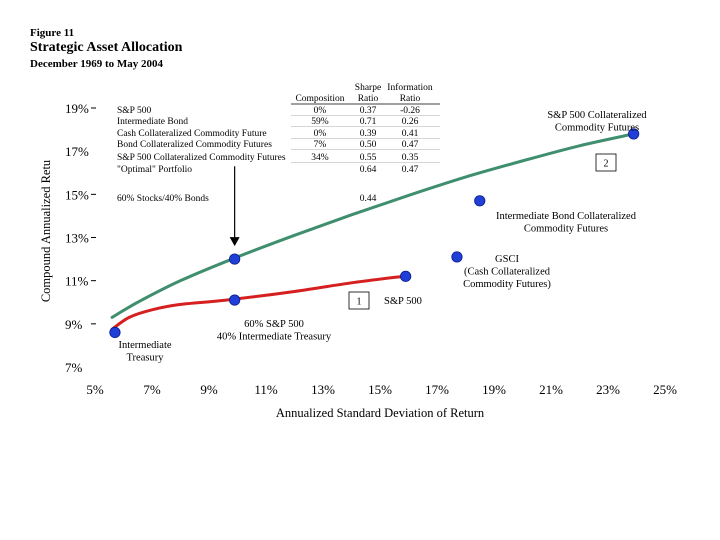 Image resolution: width=720 pixels, height=540 pixels. I want to click on y-tick-label: 17%, so click(77, 151).